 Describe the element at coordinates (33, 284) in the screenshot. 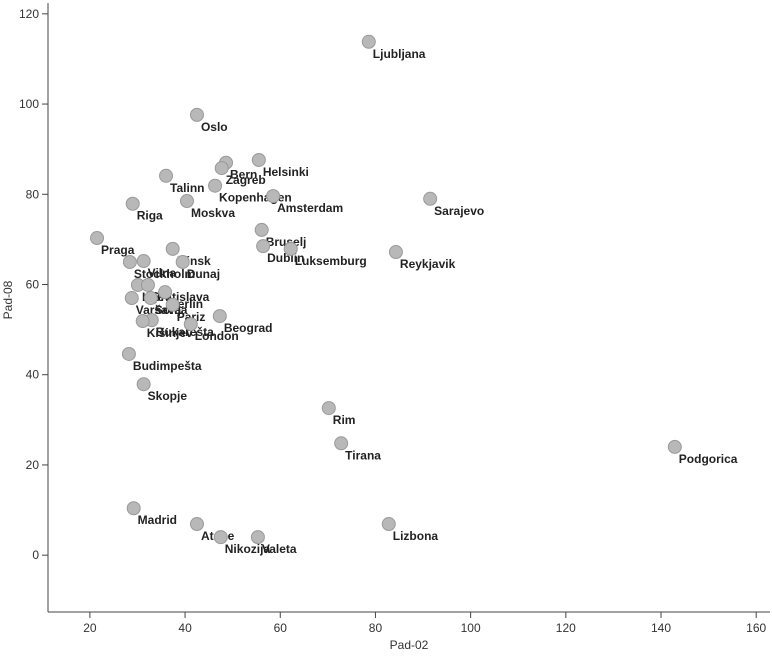

I see `y-tick-label: 60` at that location.